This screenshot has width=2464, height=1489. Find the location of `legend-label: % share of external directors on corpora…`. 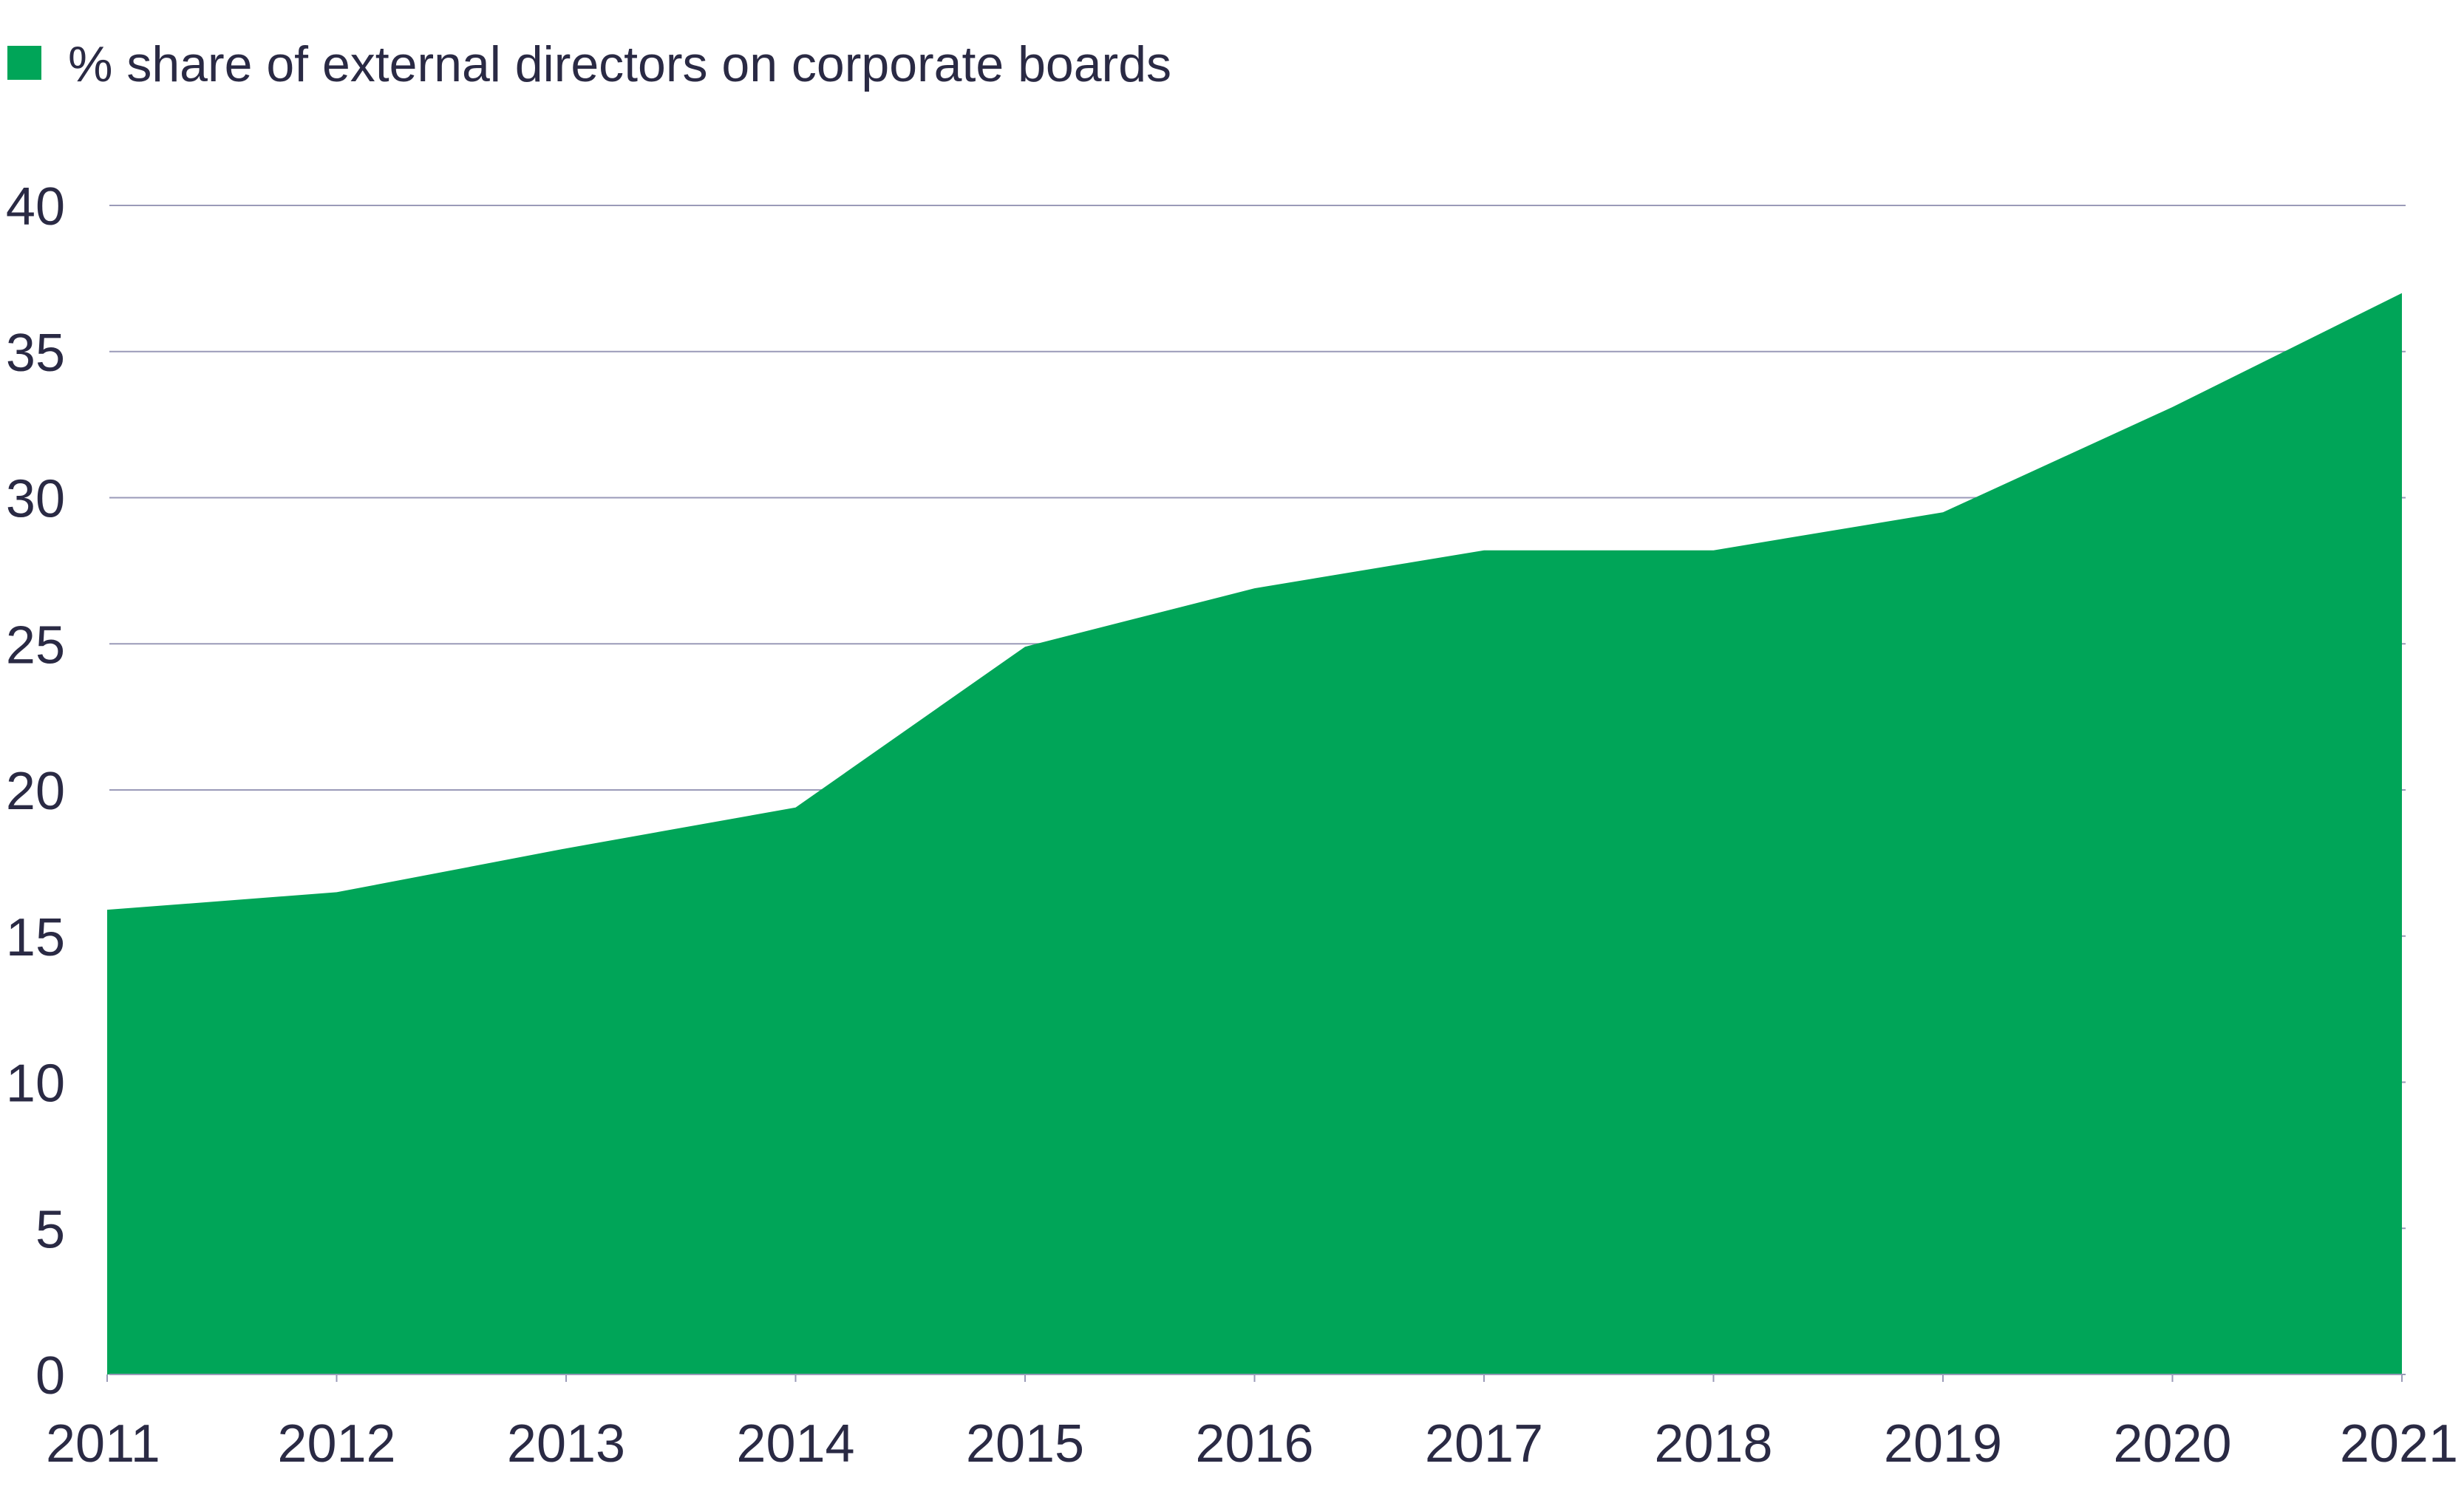

legend-label: % share of external directors on corpora… is located at coordinates (619, 64).